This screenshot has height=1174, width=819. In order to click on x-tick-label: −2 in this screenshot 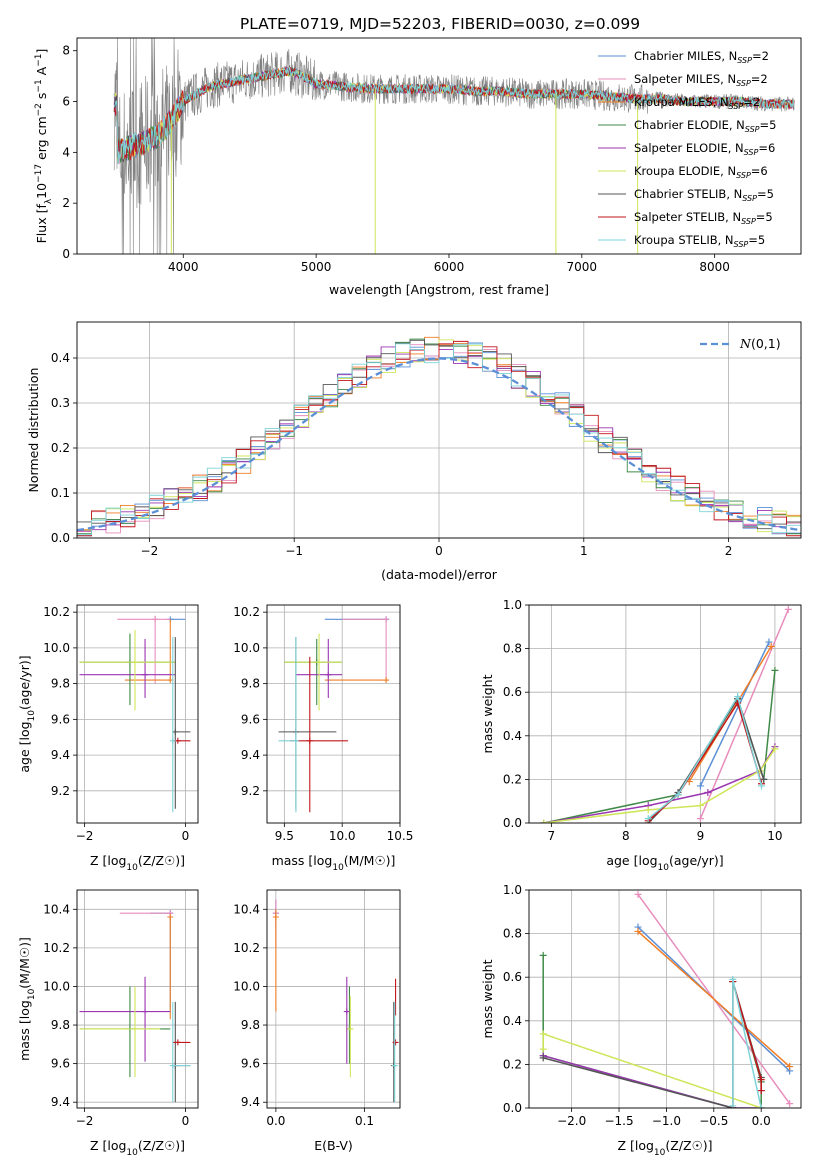, I will do `click(85, 1121)`.